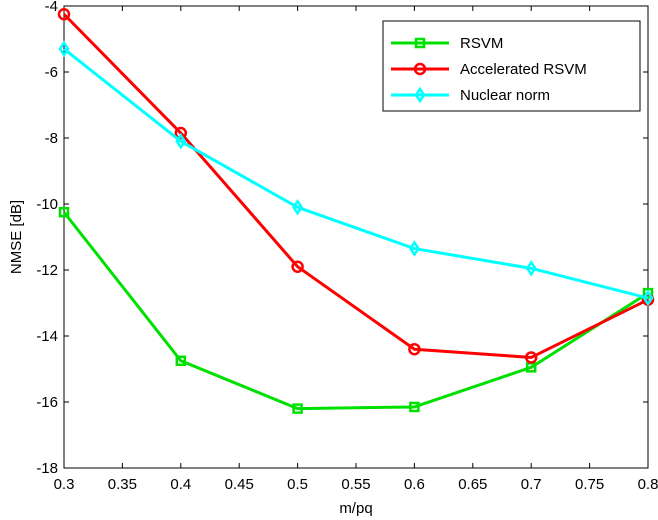 This screenshot has height=520, width=658. What do you see at coordinates (51, 72) in the screenshot?
I see `y-tick-label: -6` at bounding box center [51, 72].